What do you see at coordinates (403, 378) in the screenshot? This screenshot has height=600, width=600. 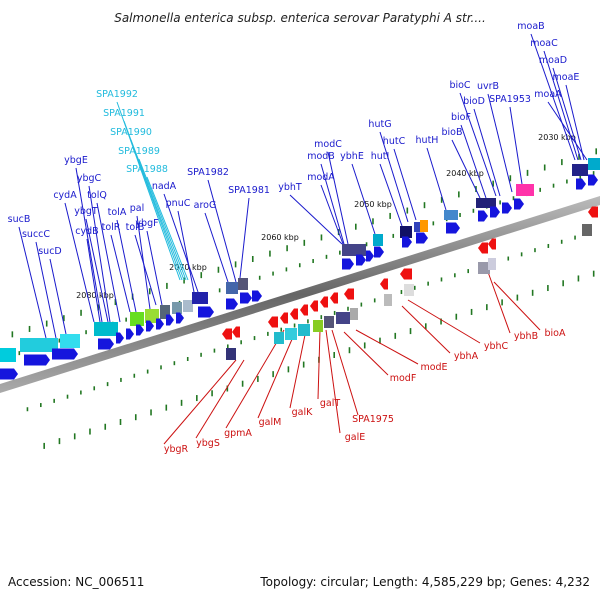 I see `gene-label-modf: modF` at bounding box center [403, 378].